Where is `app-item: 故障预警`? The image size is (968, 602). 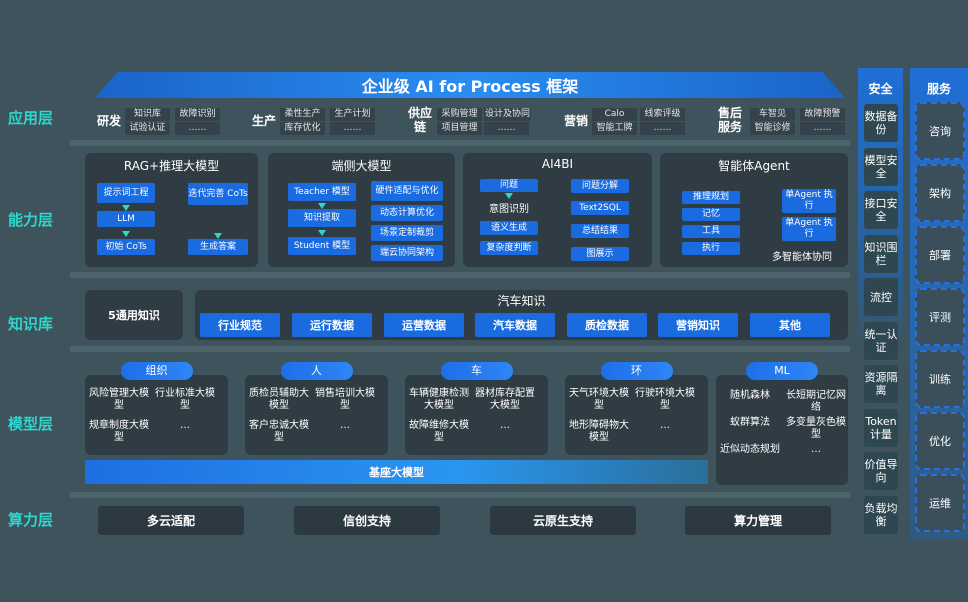 app-item: 故障预警 is located at coordinates (822, 114).